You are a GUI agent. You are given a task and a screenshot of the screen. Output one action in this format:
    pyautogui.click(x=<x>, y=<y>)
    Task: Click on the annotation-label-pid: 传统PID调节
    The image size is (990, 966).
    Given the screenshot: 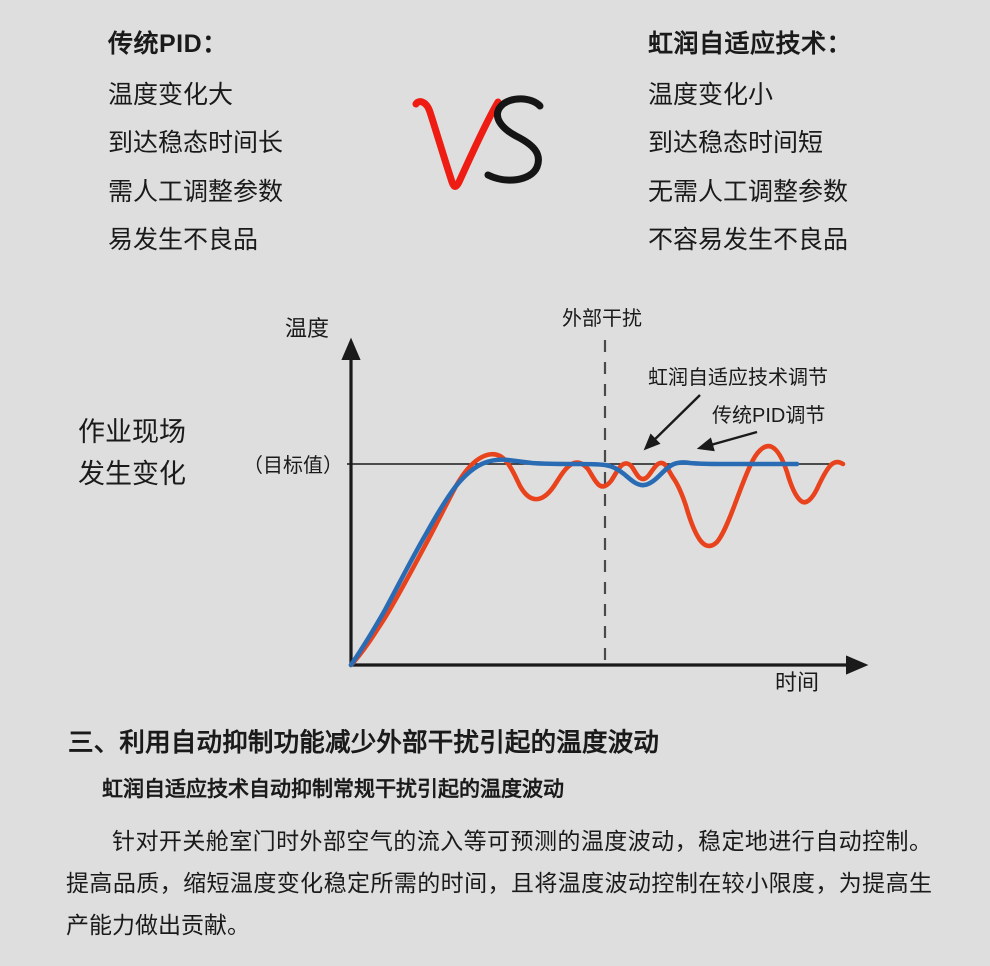 What is the action you would take?
    pyautogui.click(x=768, y=415)
    